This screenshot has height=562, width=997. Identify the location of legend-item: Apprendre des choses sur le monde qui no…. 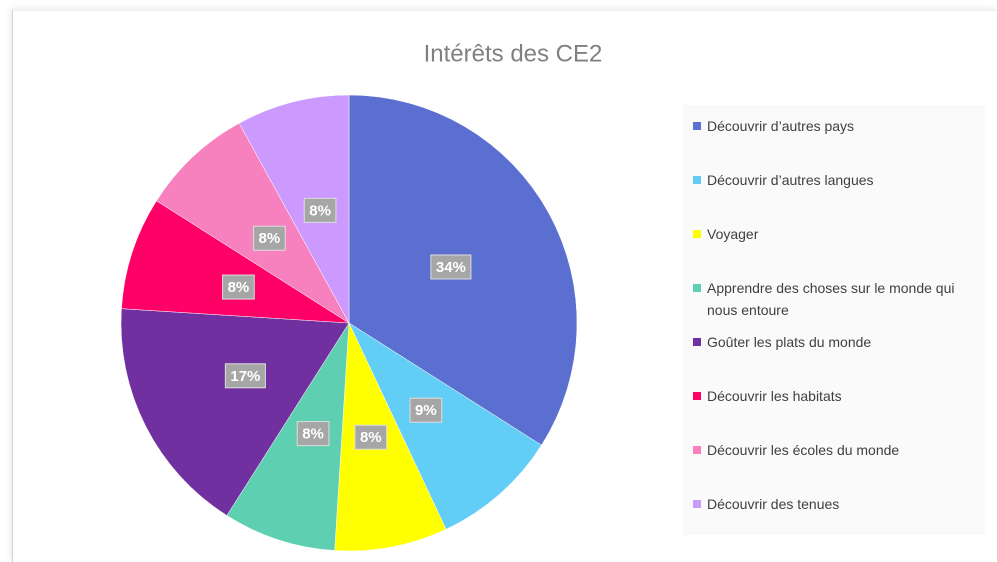
(838, 299).